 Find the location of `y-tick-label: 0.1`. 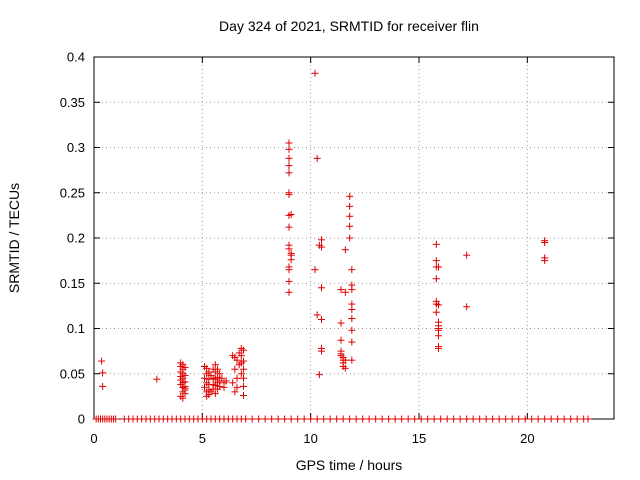

y-tick-label: 0.1 is located at coordinates (76, 328).